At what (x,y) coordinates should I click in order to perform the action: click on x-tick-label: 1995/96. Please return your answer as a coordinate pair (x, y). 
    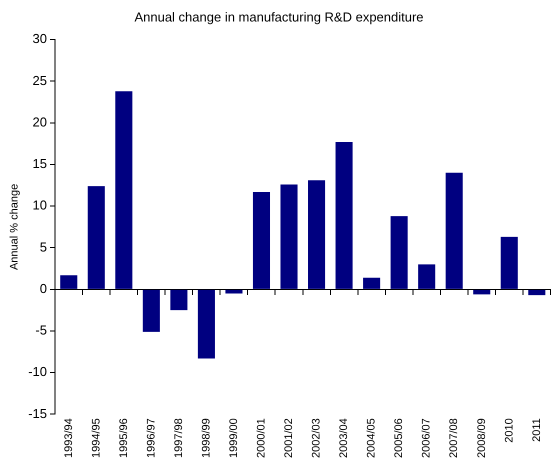
    Looking at the image, I should click on (124, 438).